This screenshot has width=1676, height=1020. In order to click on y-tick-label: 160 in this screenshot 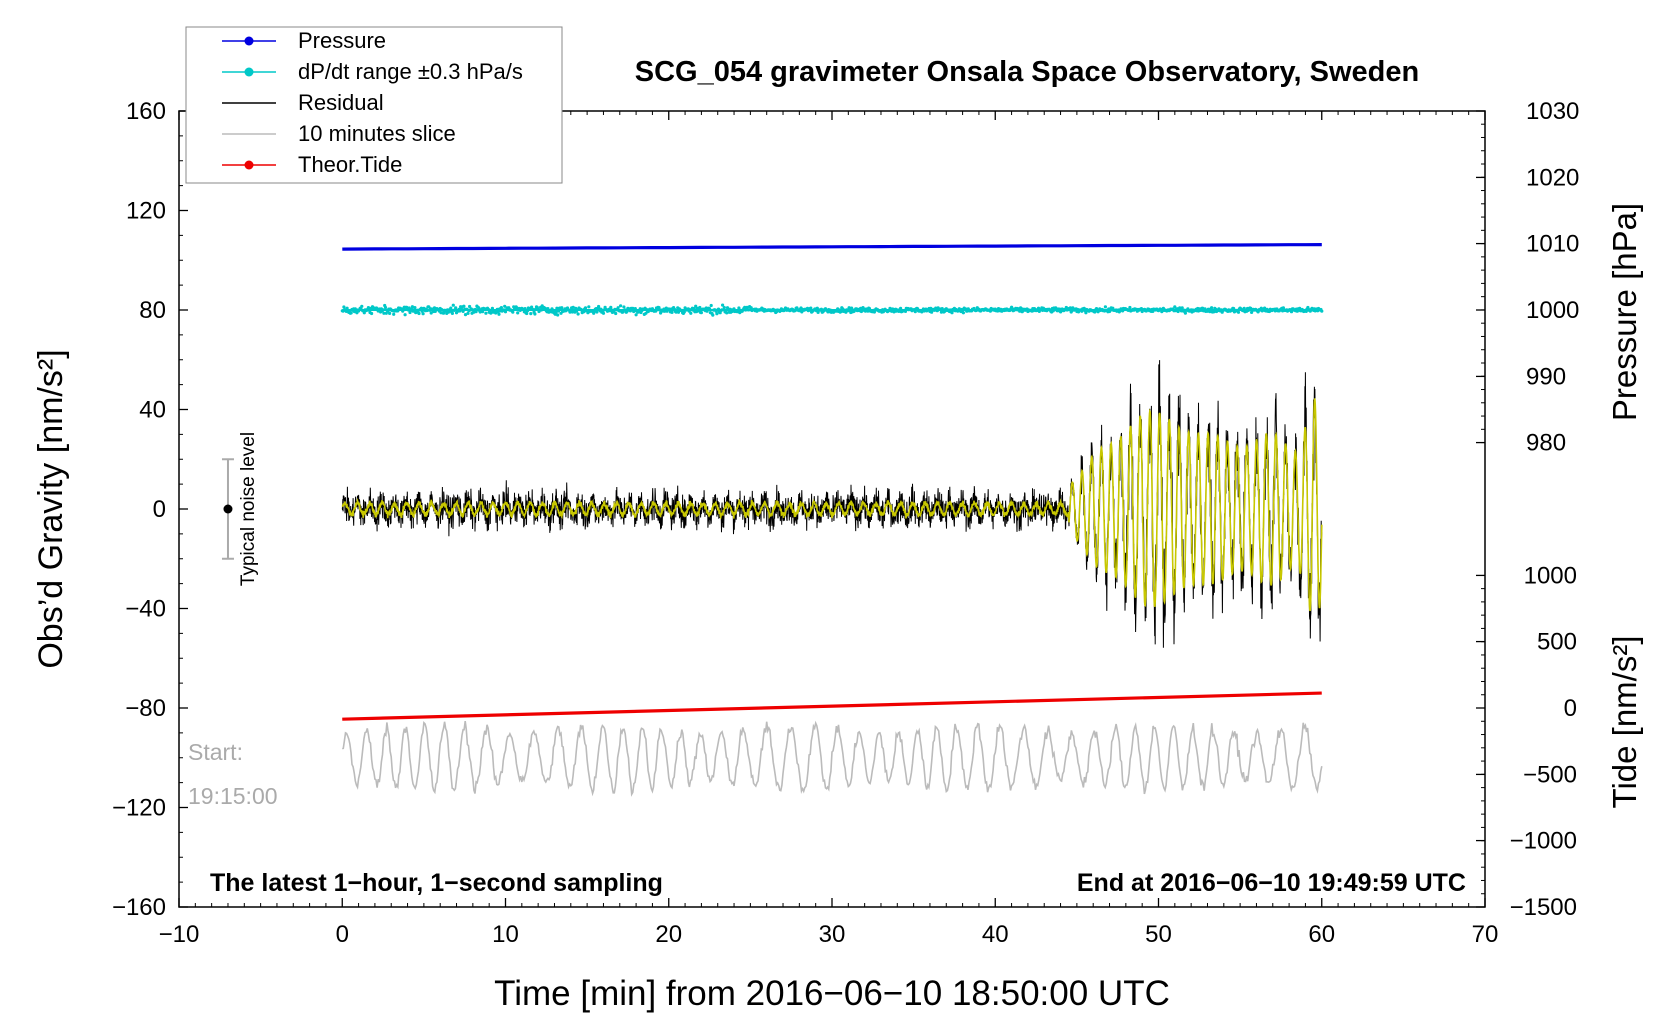, I will do `click(146, 111)`.